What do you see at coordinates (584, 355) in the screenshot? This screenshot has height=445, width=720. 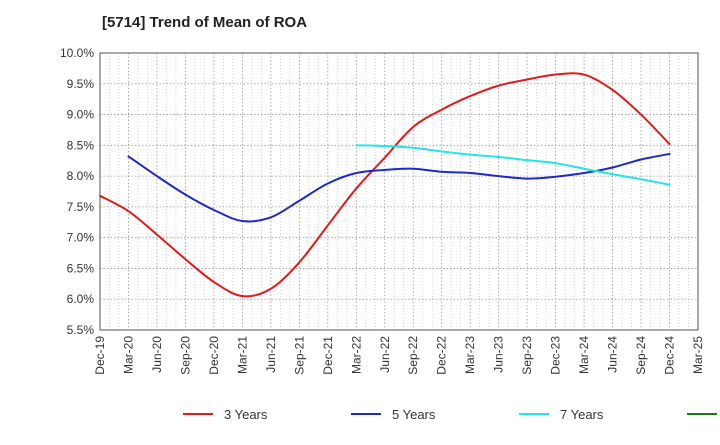 I see `x-tick-label: Mar-24` at bounding box center [584, 355].